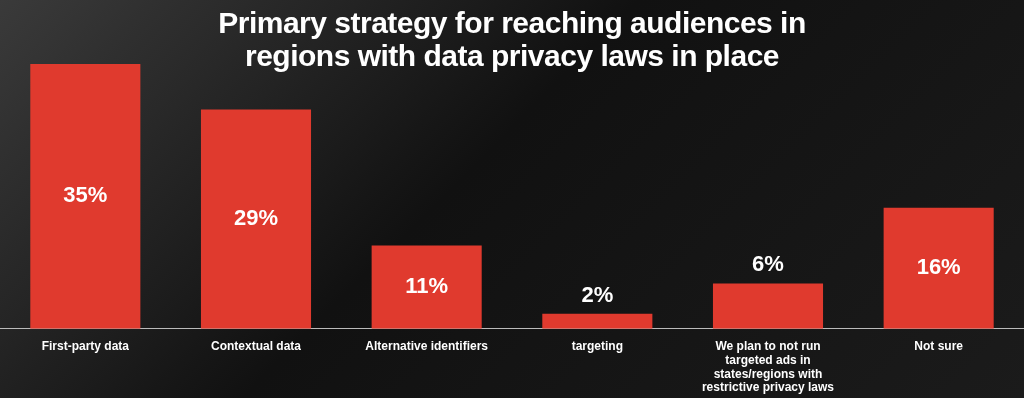 The height and width of the screenshot is (398, 1024). What do you see at coordinates (939, 346) in the screenshot?
I see `x-tick-label: Not sure` at bounding box center [939, 346].